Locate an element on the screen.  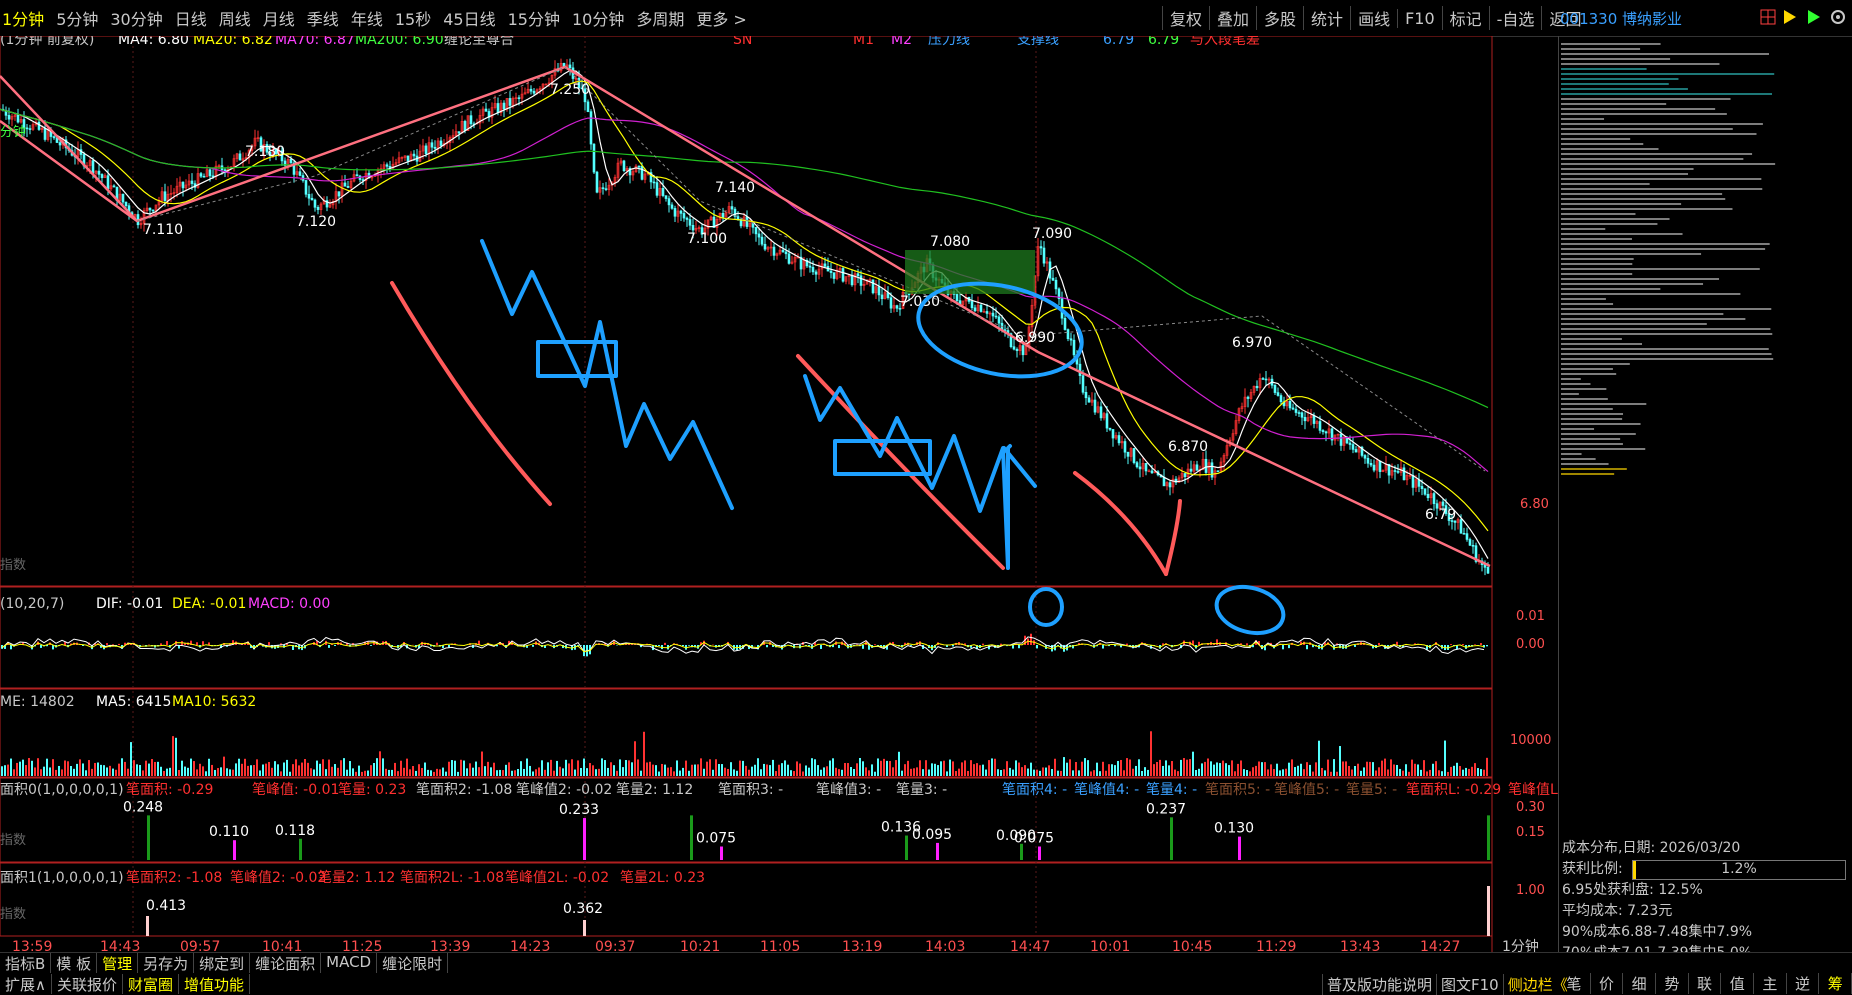
bottom-tab-0: 扩展∧ is located at coordinates (26, 984).